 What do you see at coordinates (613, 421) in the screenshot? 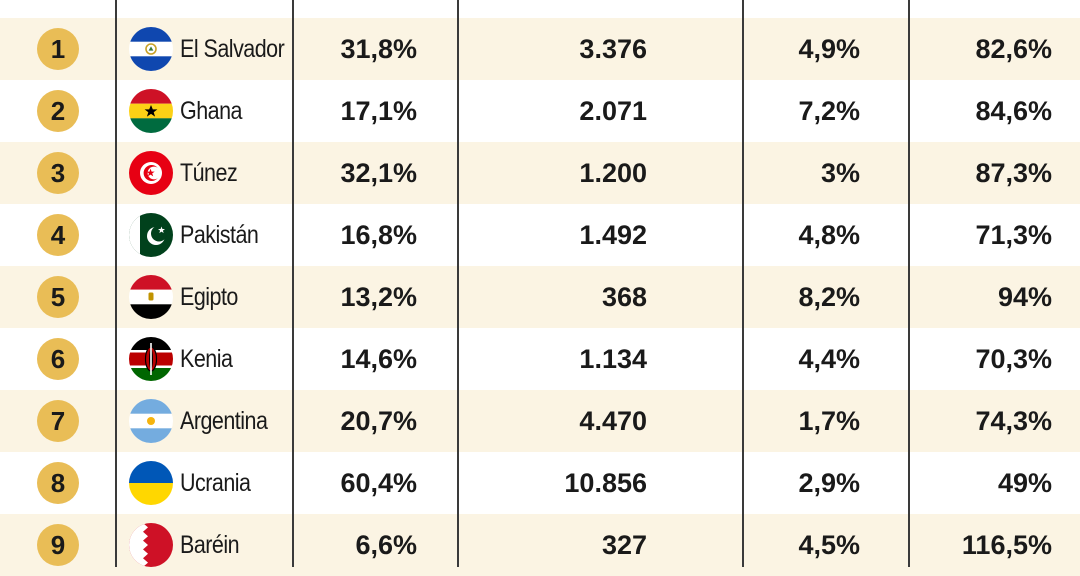
I see `table-cell: 4.470` at bounding box center [613, 421].